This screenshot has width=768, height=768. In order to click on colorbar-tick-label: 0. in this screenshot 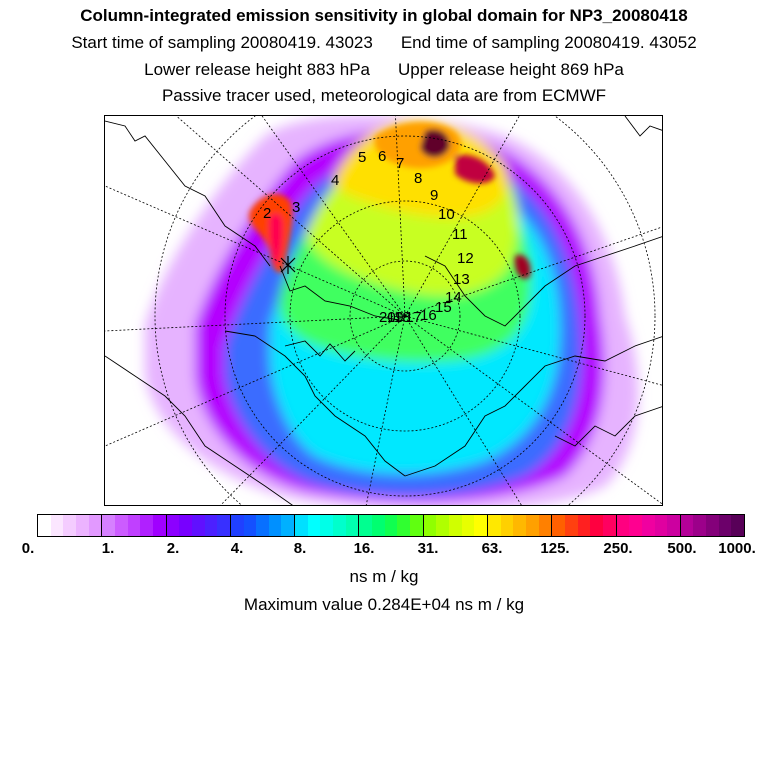, I will do `click(28, 548)`.